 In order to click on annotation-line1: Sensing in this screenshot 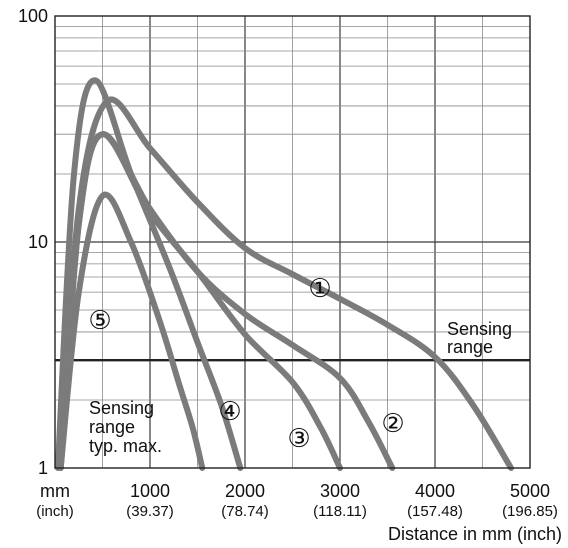, I will do `click(121, 408)`.